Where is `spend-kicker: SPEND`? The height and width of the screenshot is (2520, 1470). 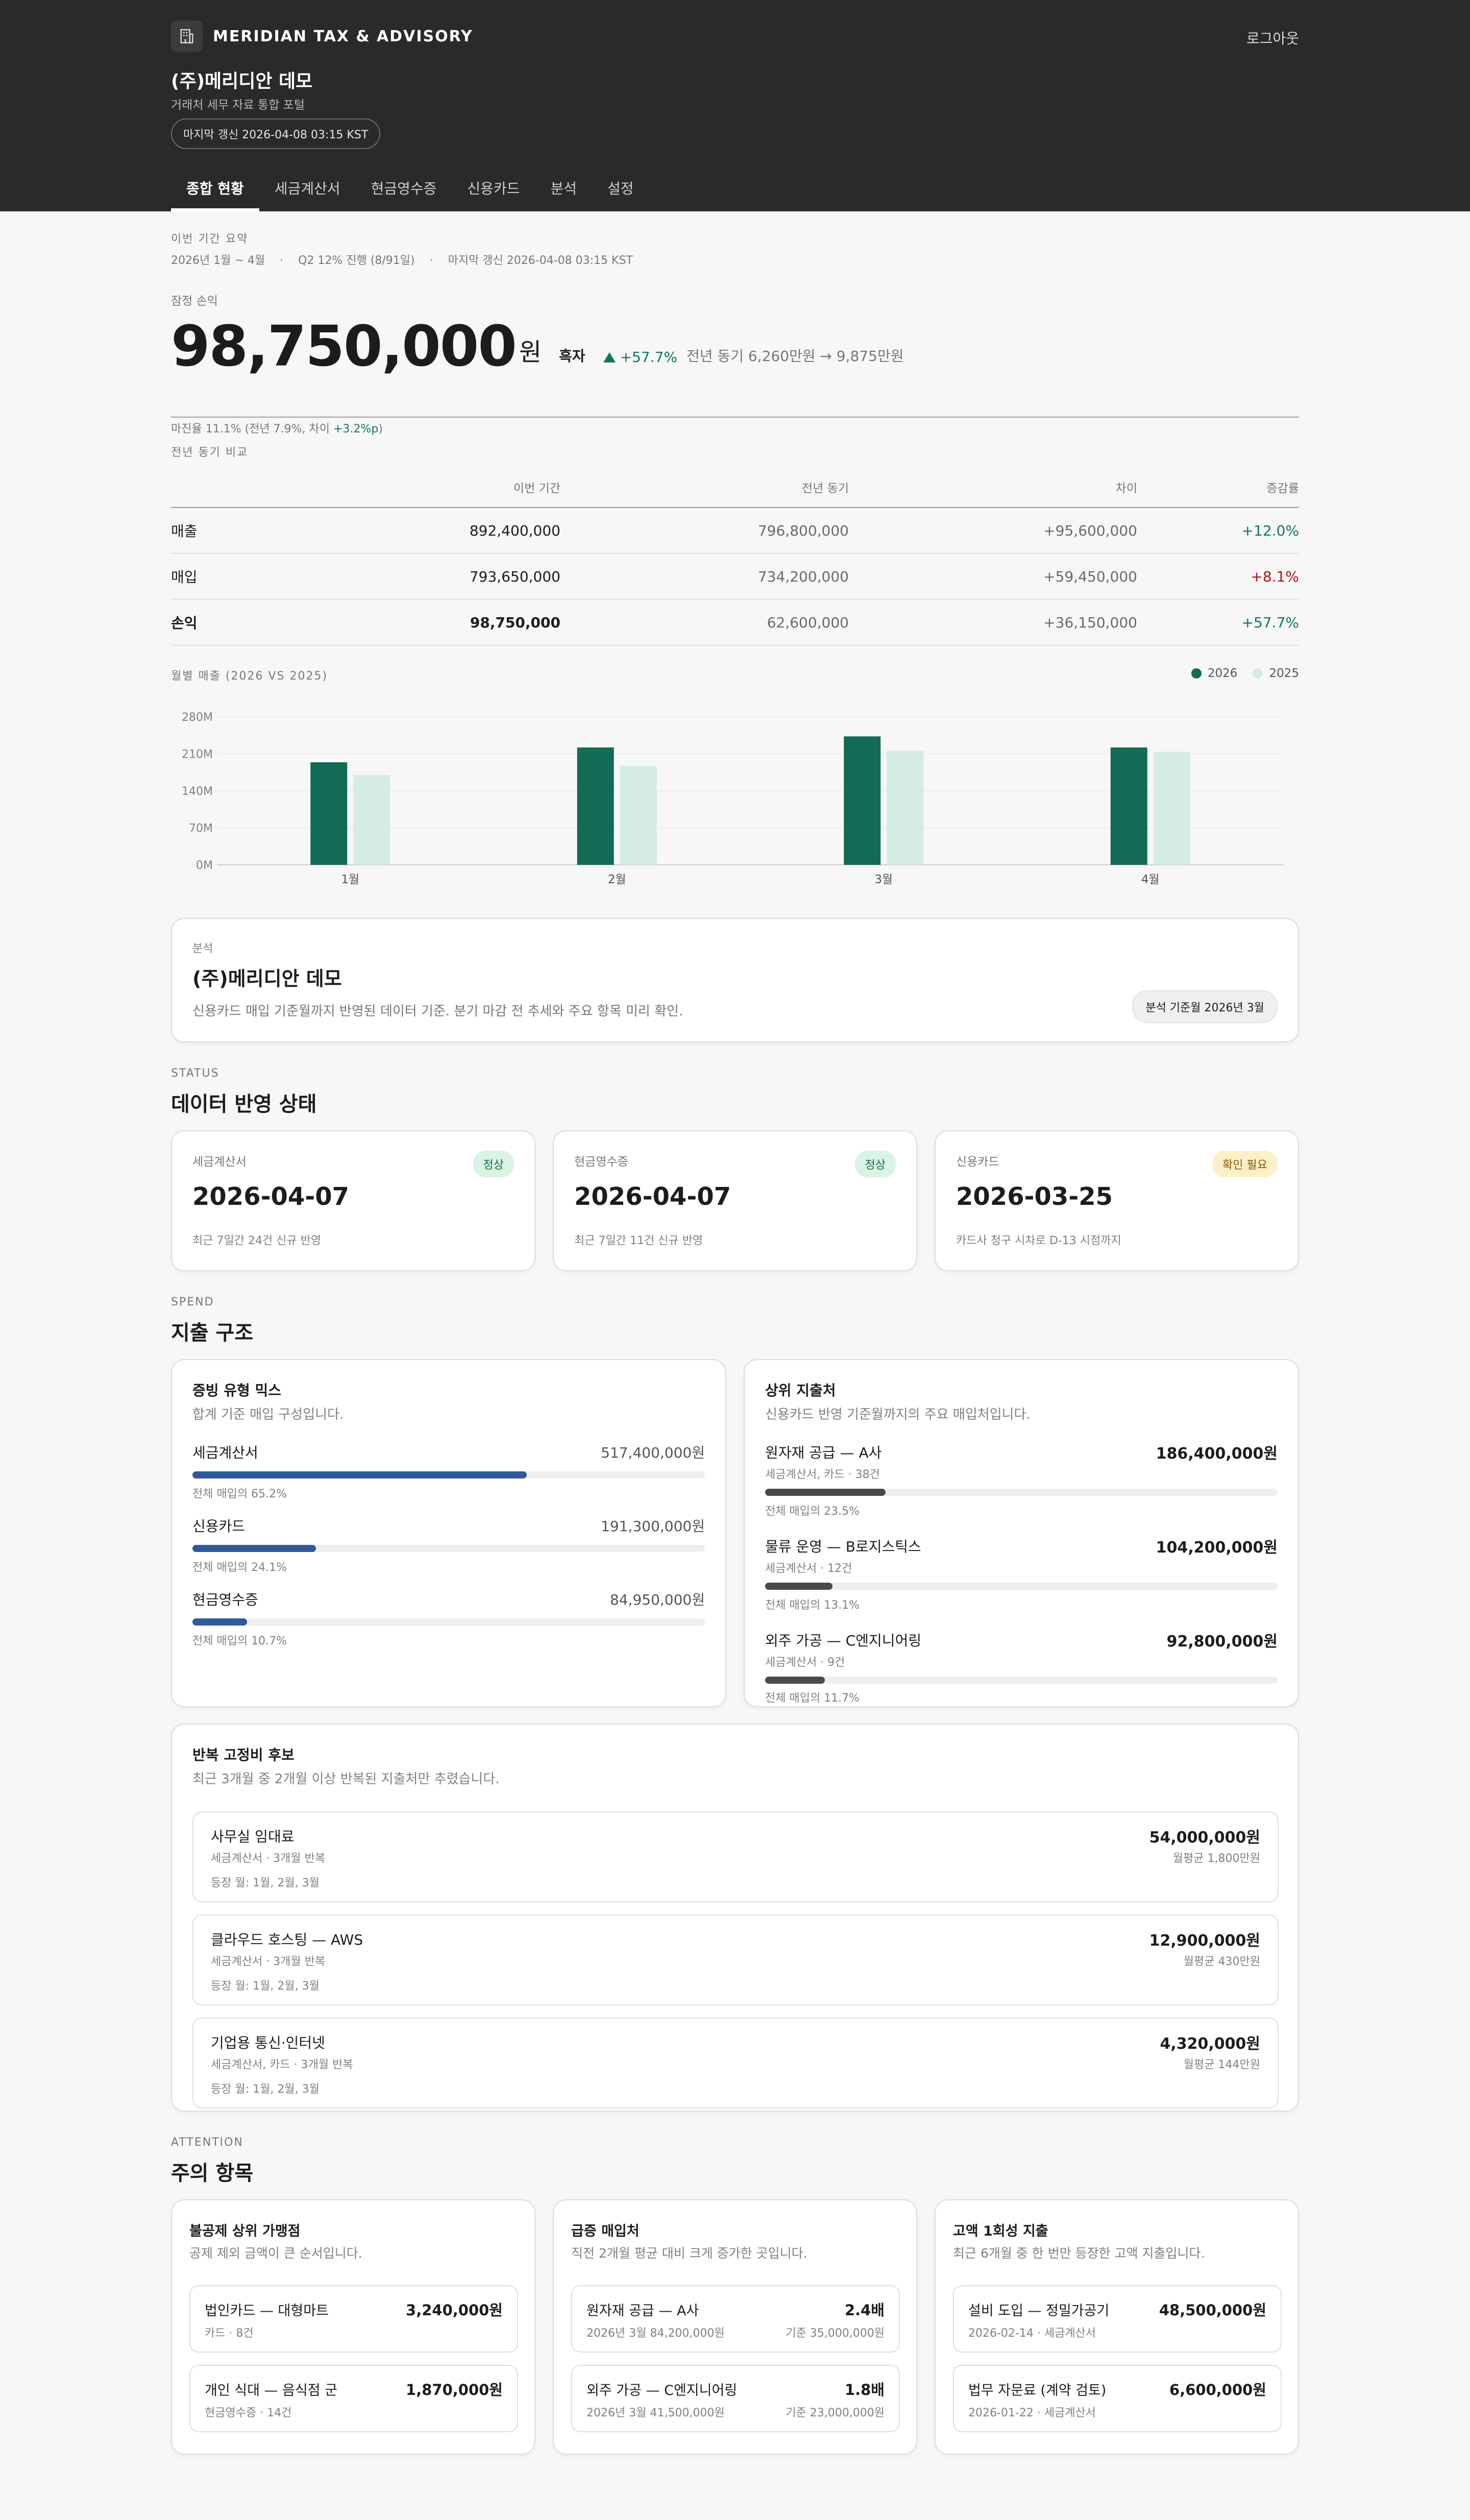
spend-kicker: SPEND is located at coordinates (192, 1302).